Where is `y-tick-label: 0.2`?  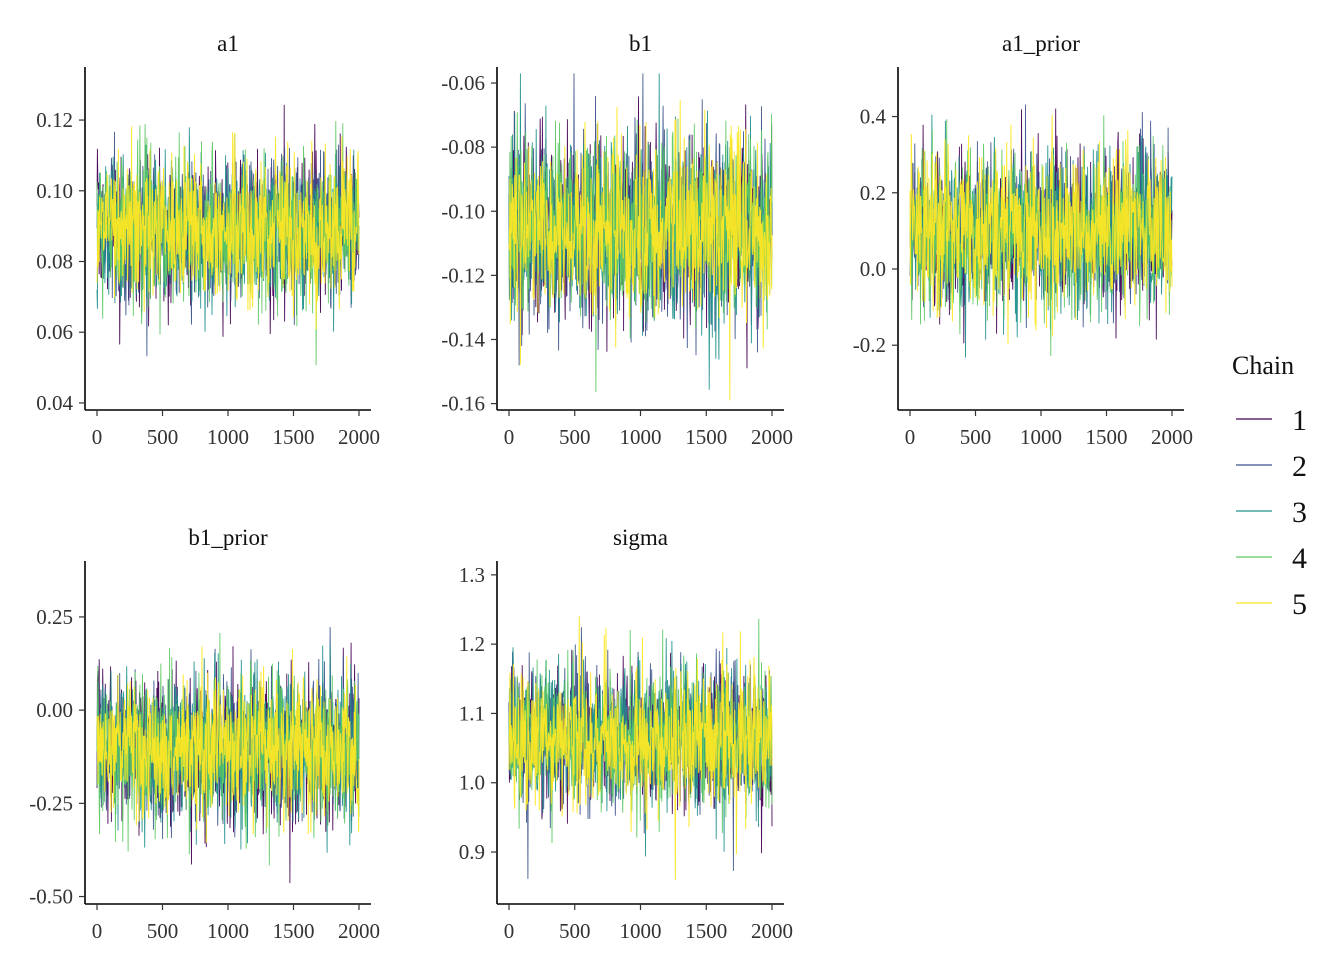 y-tick-label: 0.2 is located at coordinates (873, 193).